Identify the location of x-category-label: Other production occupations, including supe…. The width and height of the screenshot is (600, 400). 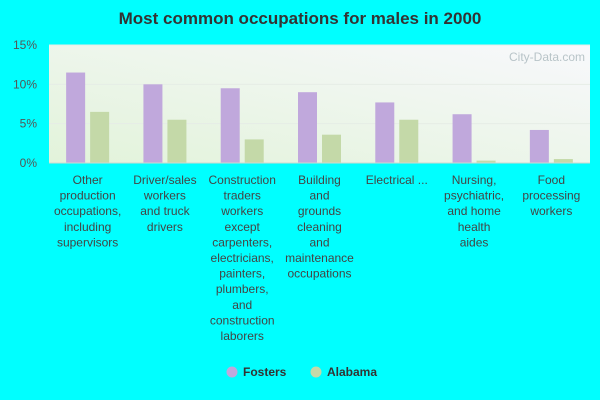
(87, 211).